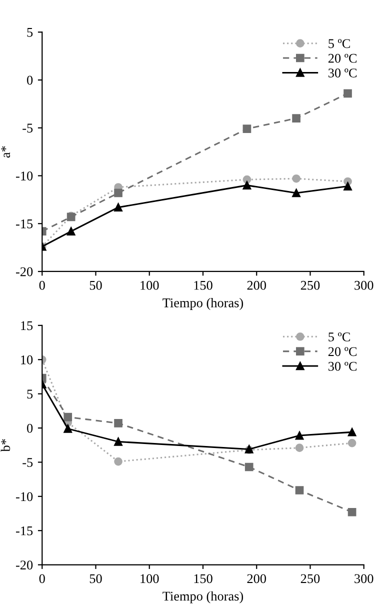 Image resolution: width=383 pixels, height=606 pixels. What do you see at coordinates (5, 445) in the screenshot?
I see `y-axis-title: b*` at bounding box center [5, 445].